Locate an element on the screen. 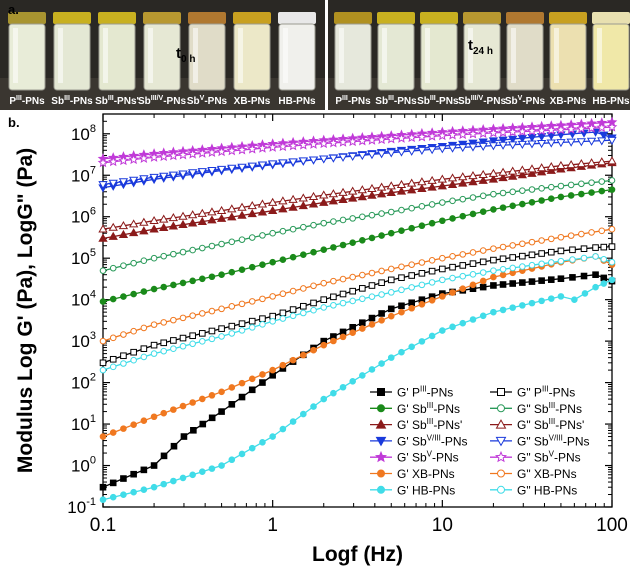 The width and height of the screenshot is (630, 571). vial-label: SbIII/V-PNs is located at coordinates (482, 101).